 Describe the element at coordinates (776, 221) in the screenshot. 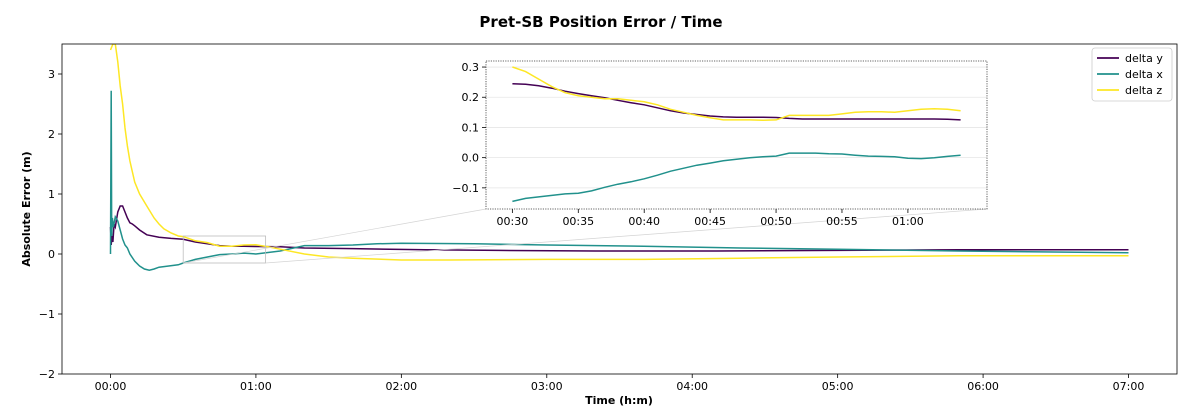

I see `inset-x-tick-label: 00:50` at that location.